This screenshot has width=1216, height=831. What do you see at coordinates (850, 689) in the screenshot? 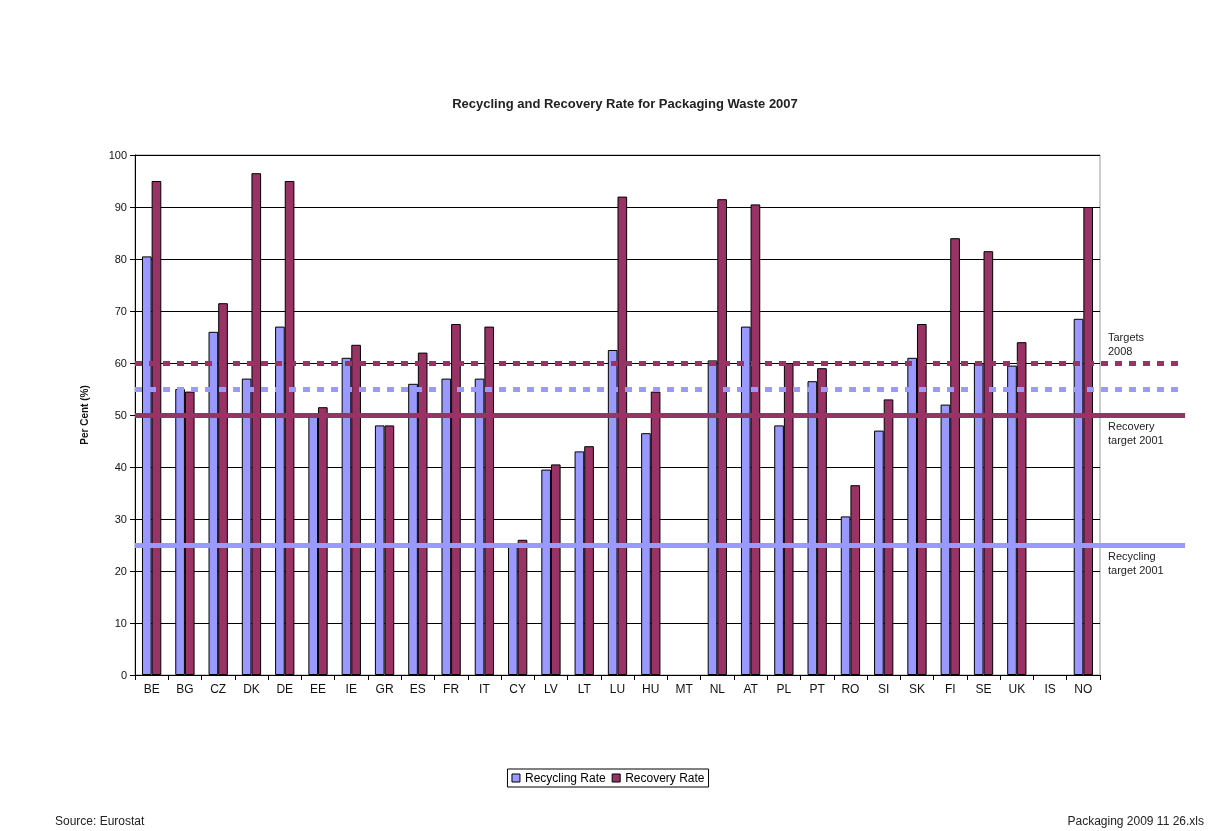
I see `x-tick-label: RO` at bounding box center [850, 689].